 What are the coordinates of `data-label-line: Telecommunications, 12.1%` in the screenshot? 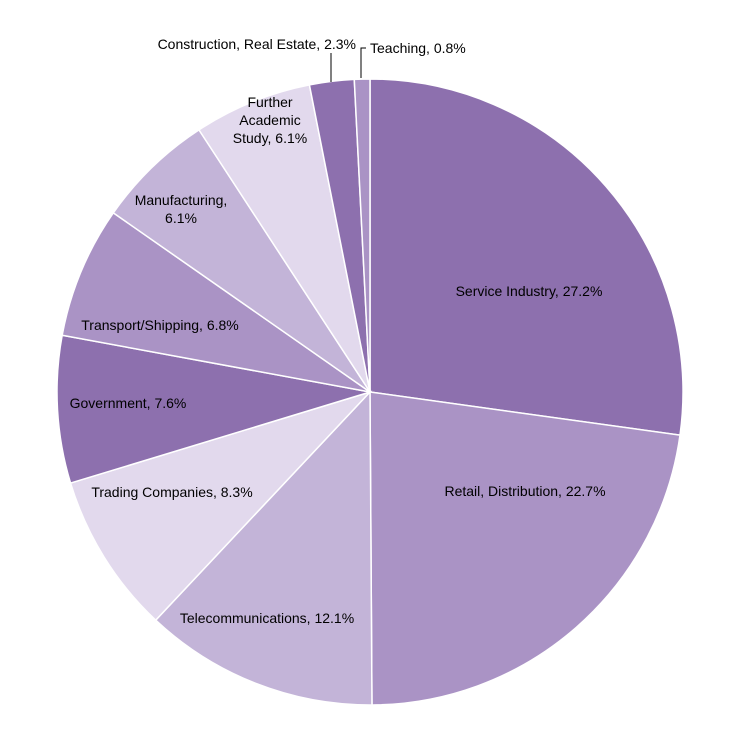 It's located at (267, 618).